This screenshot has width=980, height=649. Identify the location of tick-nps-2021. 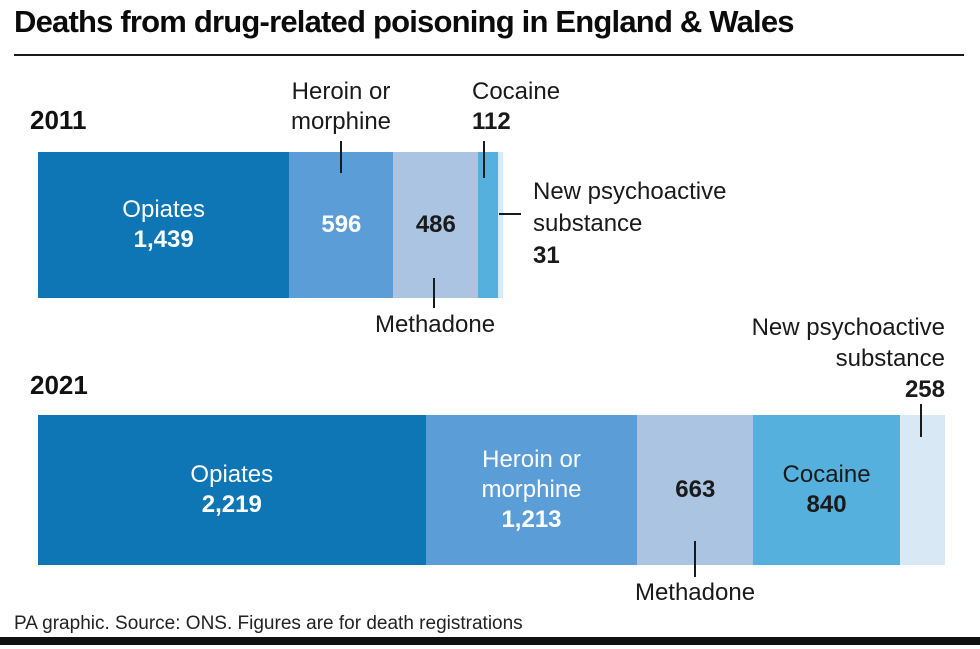
(921, 420).